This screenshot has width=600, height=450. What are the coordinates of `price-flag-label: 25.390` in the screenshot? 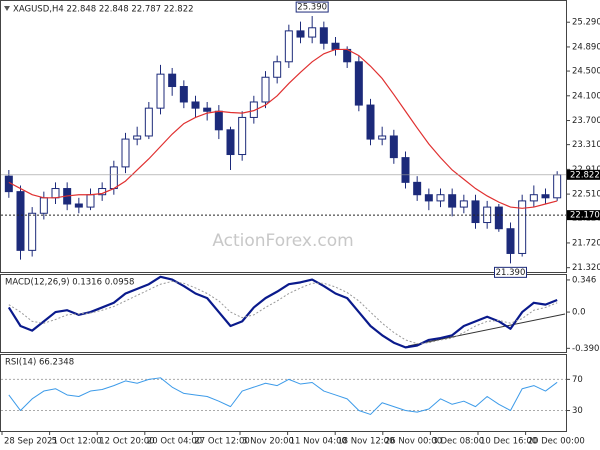 It's located at (312, 8).